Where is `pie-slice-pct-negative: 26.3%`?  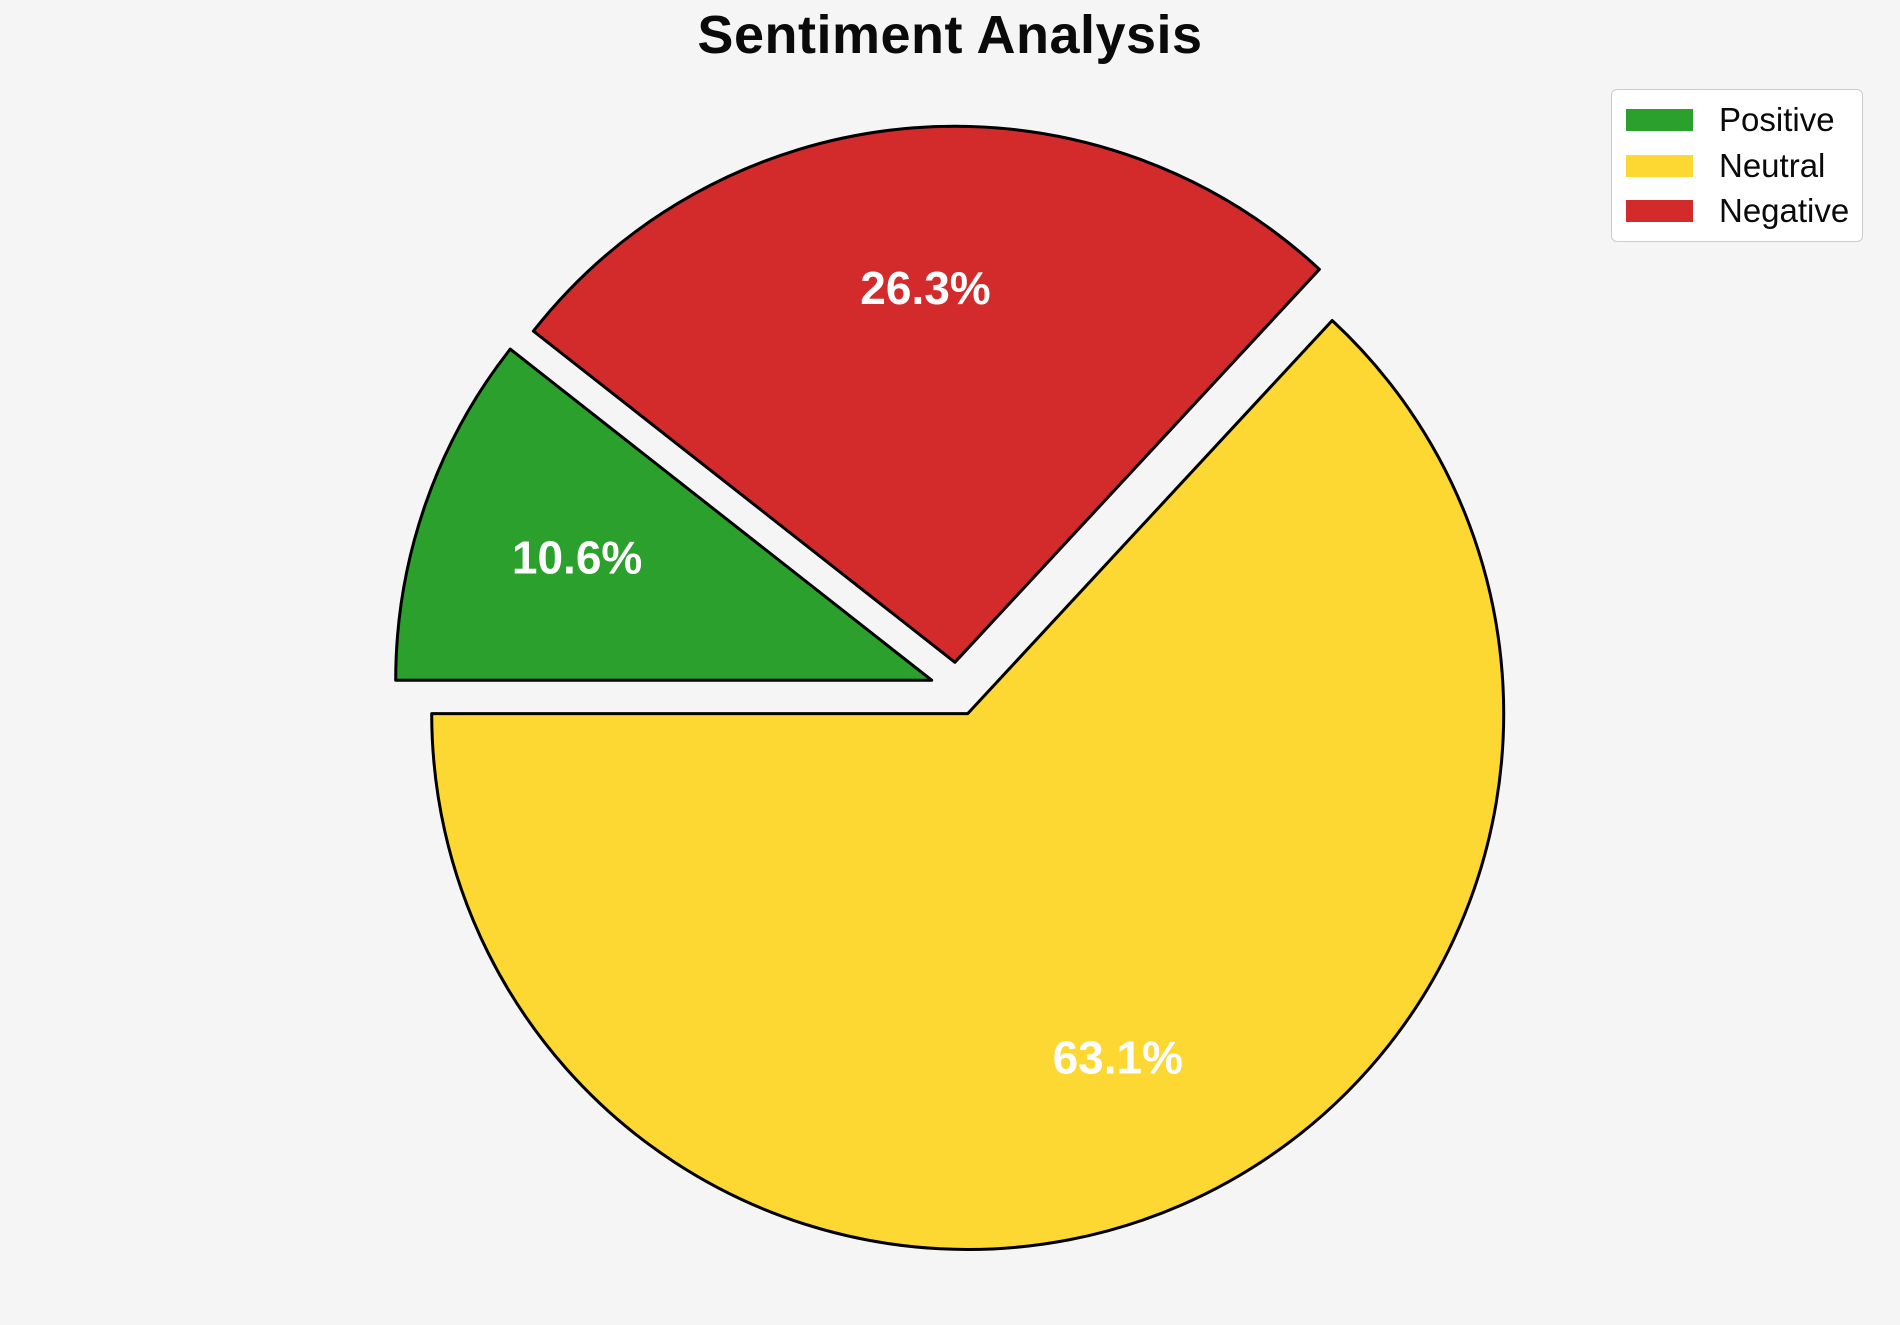 pie-slice-pct-negative: 26.3% is located at coordinates (925, 288).